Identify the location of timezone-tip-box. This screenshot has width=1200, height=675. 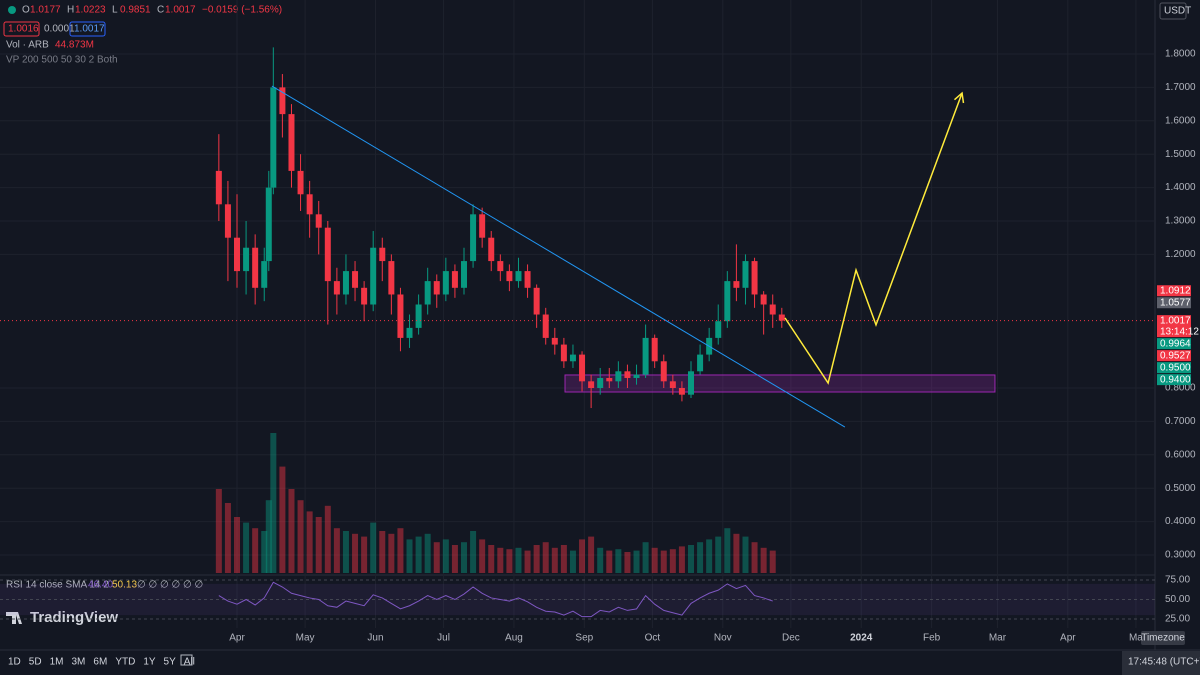
(1163, 638).